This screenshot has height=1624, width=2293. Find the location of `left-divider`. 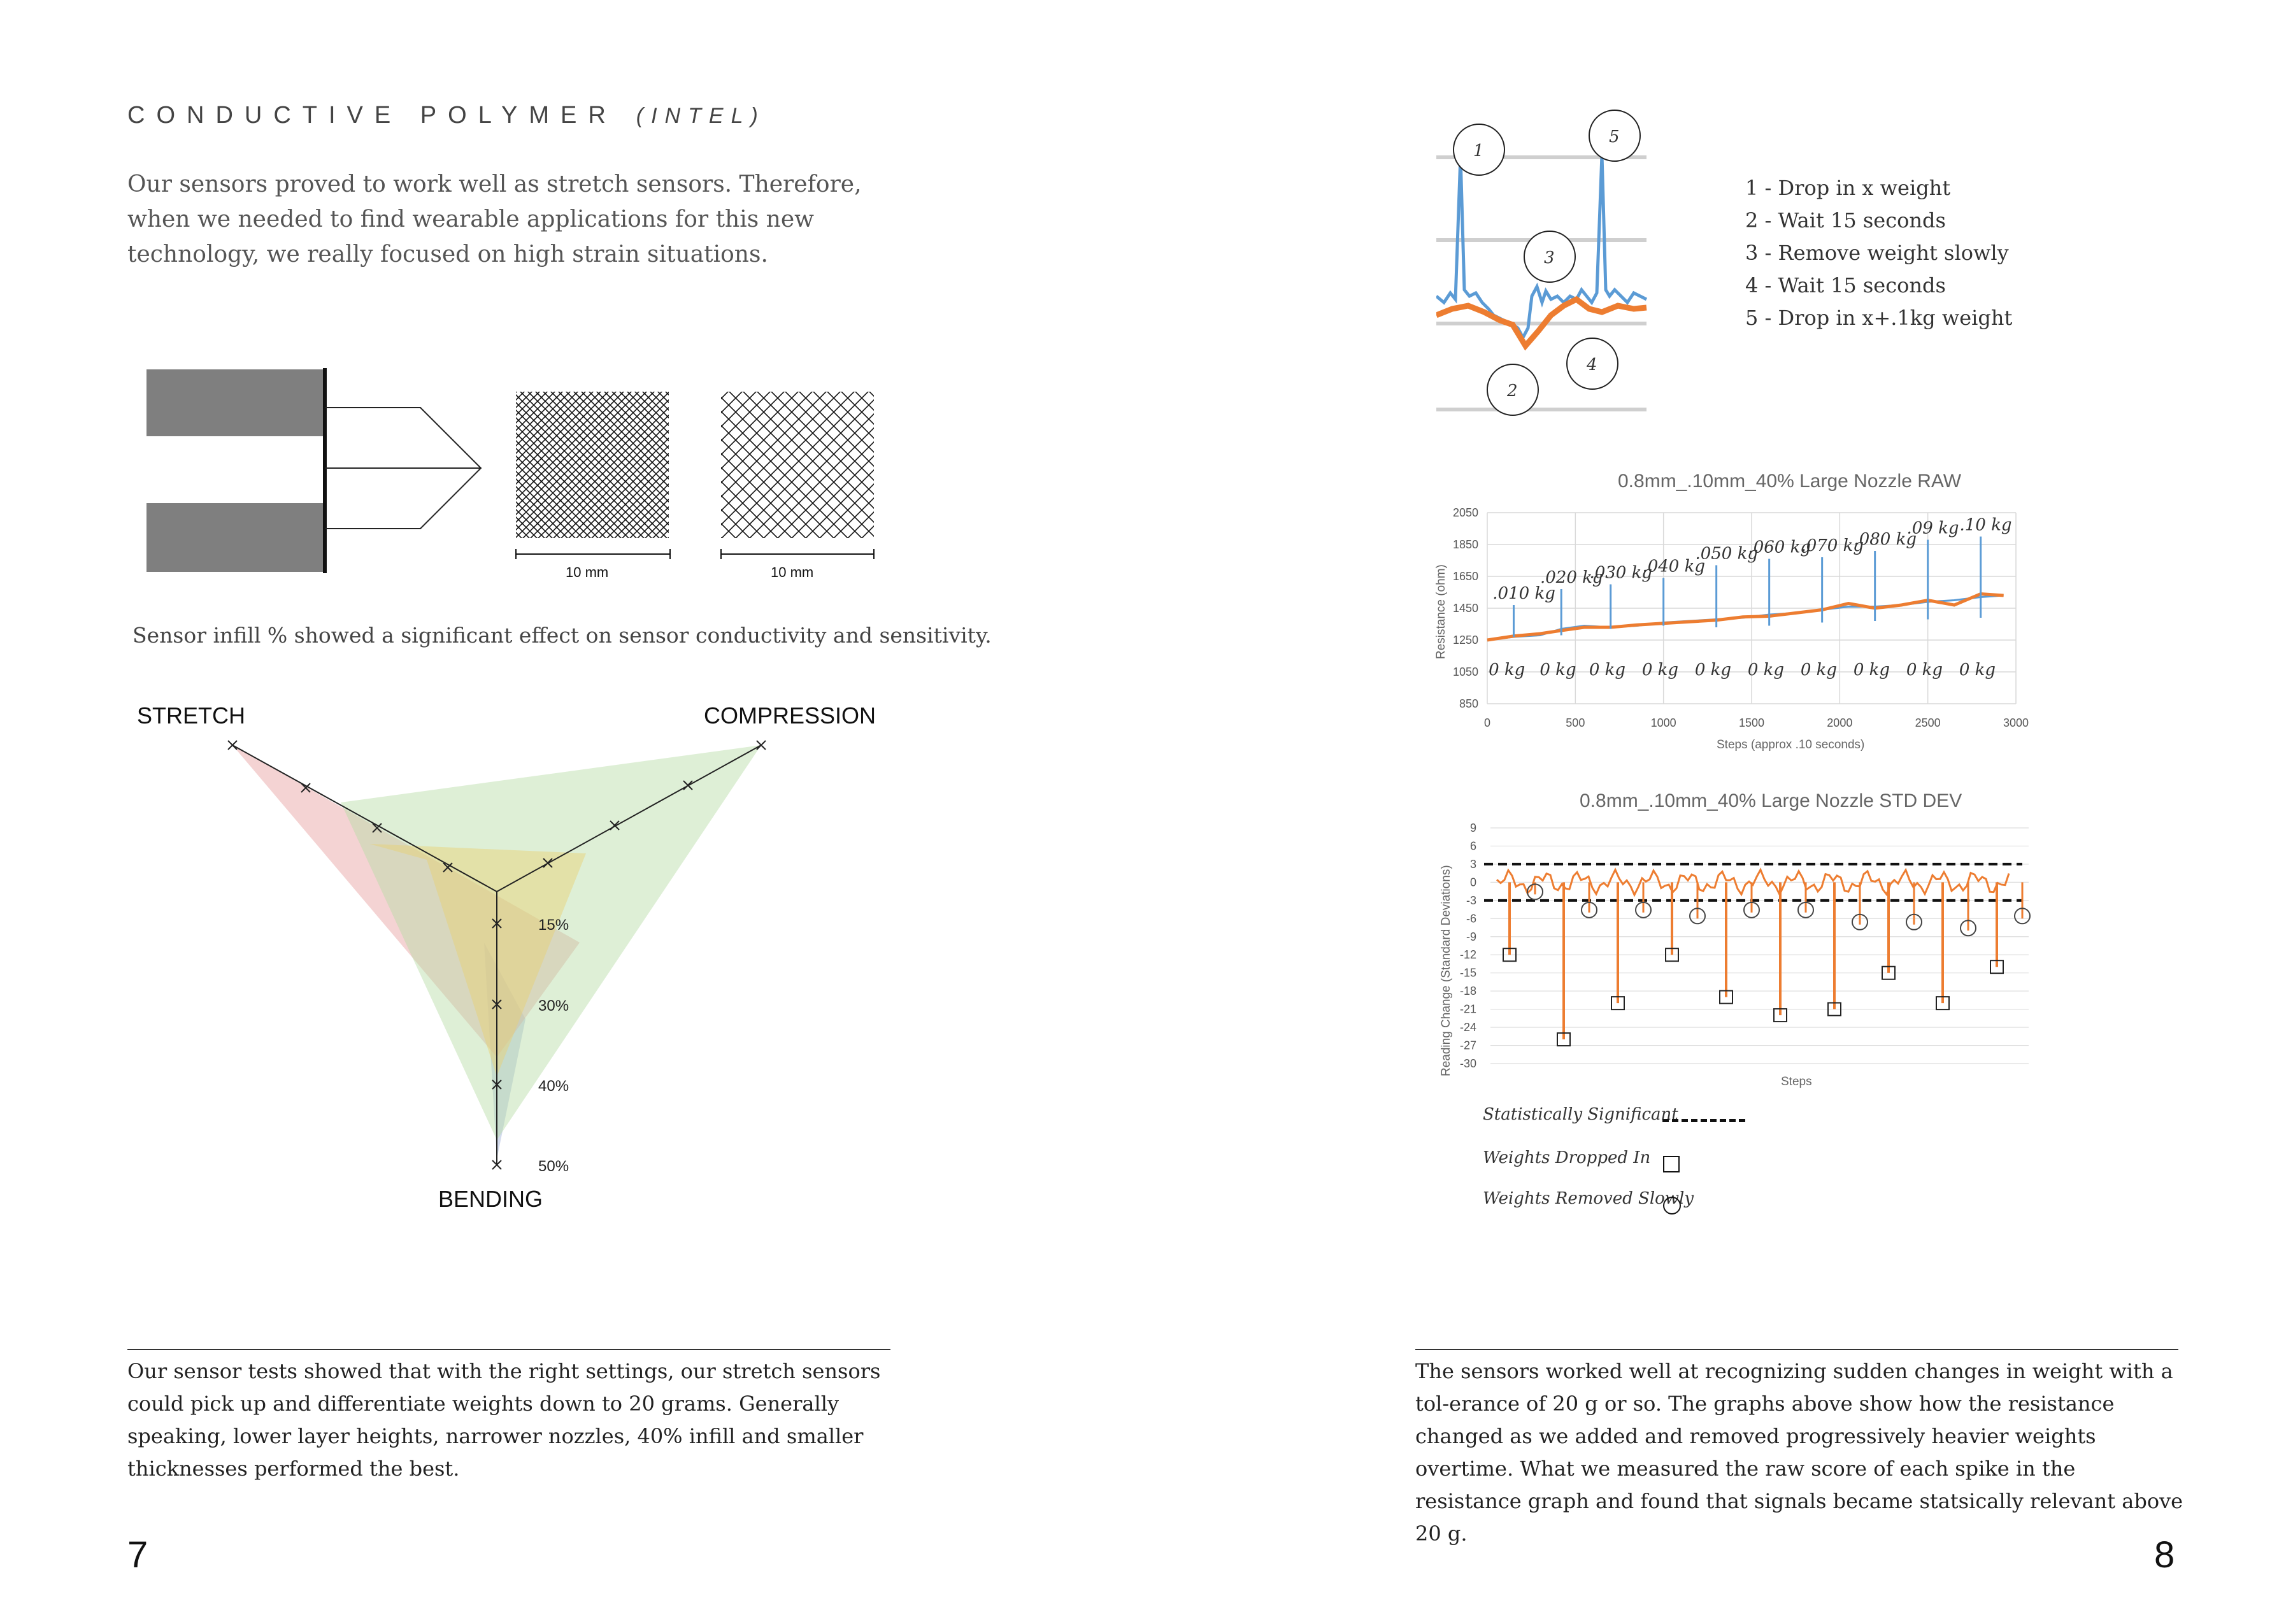

left-divider is located at coordinates (508, 1349).